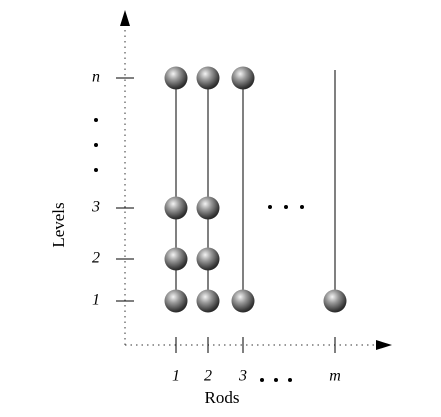 This screenshot has height=417, width=441. I want to click on x-arrow, so click(384, 345).